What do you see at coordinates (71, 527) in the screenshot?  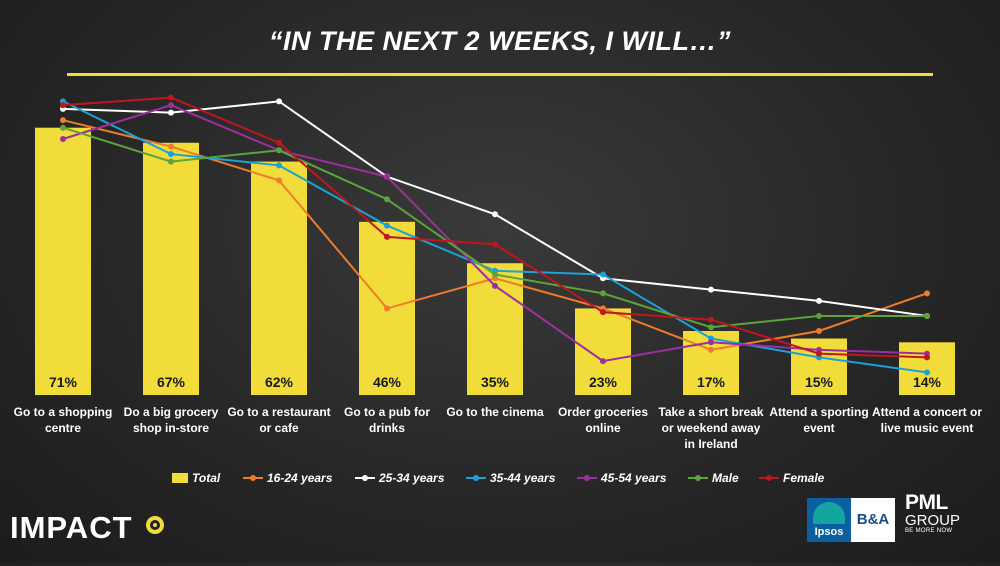 I see `impact-logo: IMPACT` at bounding box center [71, 527].